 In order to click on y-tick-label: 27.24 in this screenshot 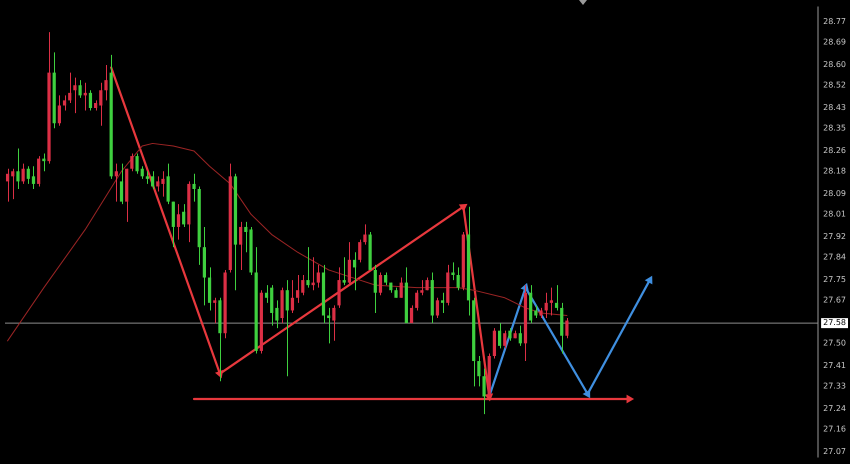, I will do `click(834, 409)`.